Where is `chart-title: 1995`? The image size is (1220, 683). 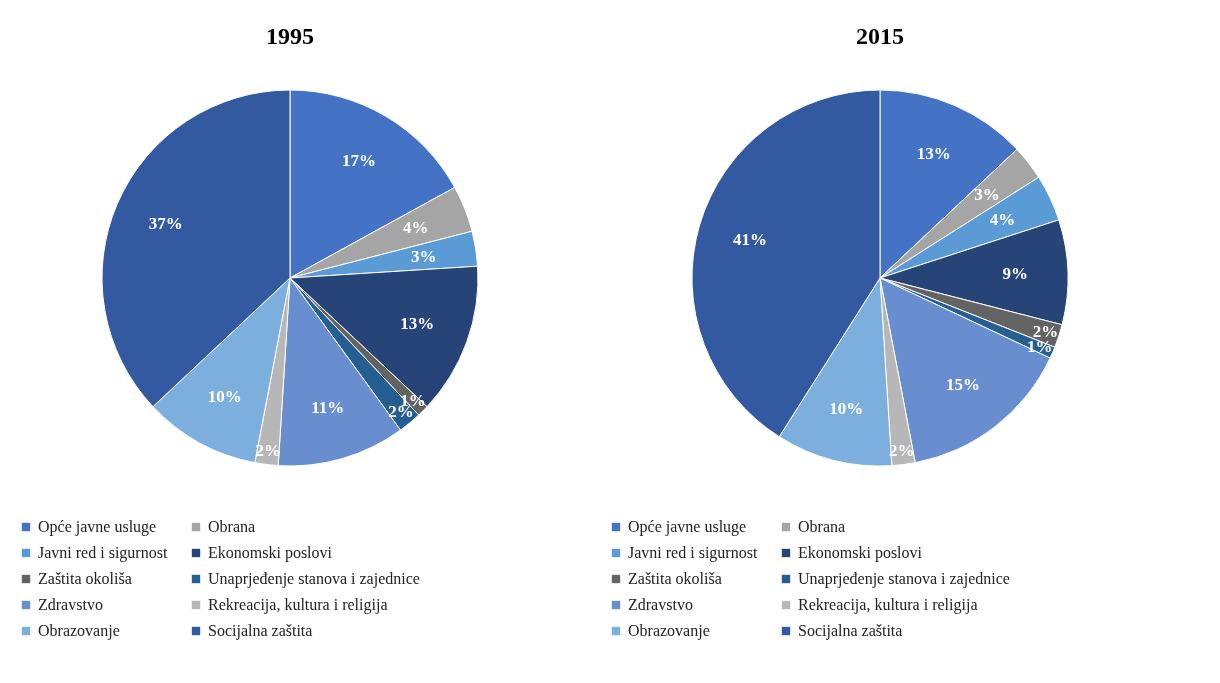
chart-title: 1995 is located at coordinates (290, 36).